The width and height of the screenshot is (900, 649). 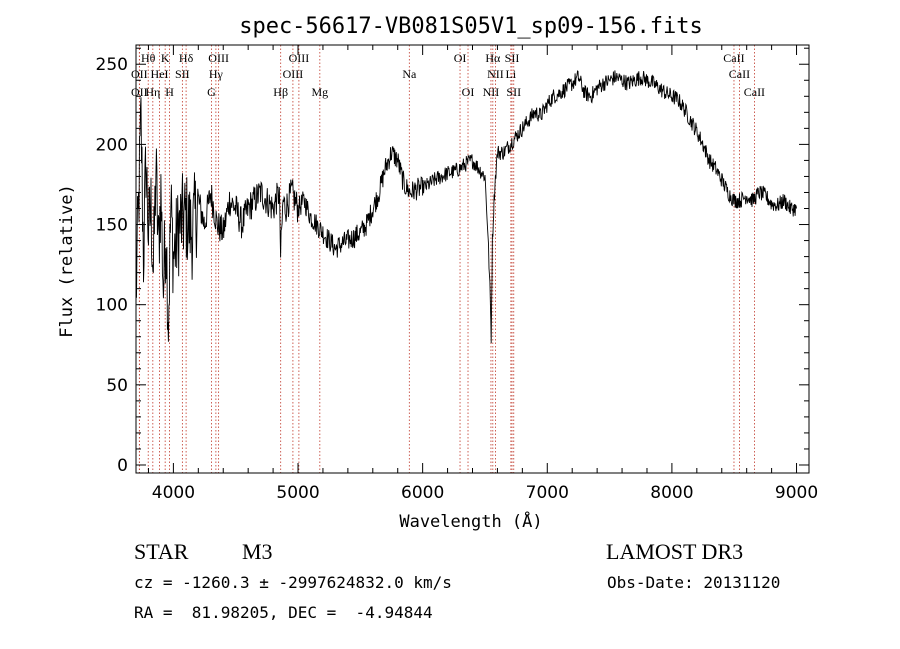 I want to click on spectral-line-label: G, so click(x=211, y=92).